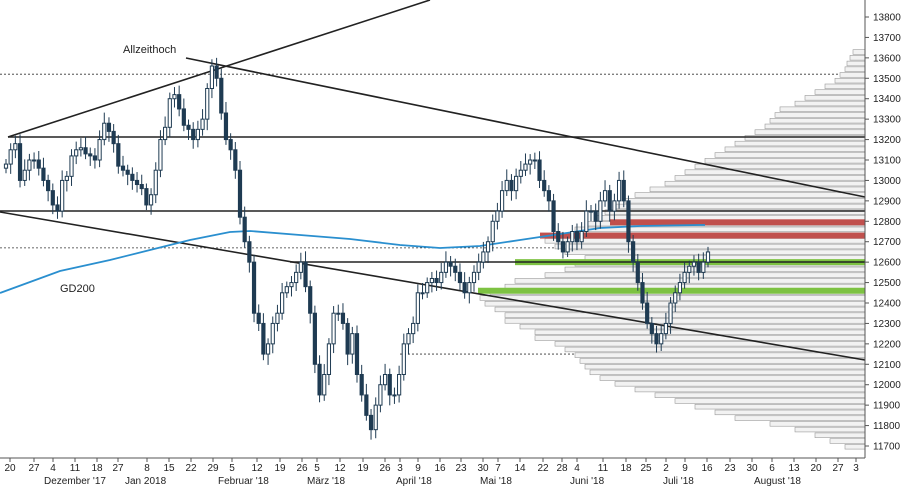 The width and height of the screenshot is (920, 490). What do you see at coordinates (887, 447) in the screenshot?
I see `y-tick-label: 11700` at bounding box center [887, 447].